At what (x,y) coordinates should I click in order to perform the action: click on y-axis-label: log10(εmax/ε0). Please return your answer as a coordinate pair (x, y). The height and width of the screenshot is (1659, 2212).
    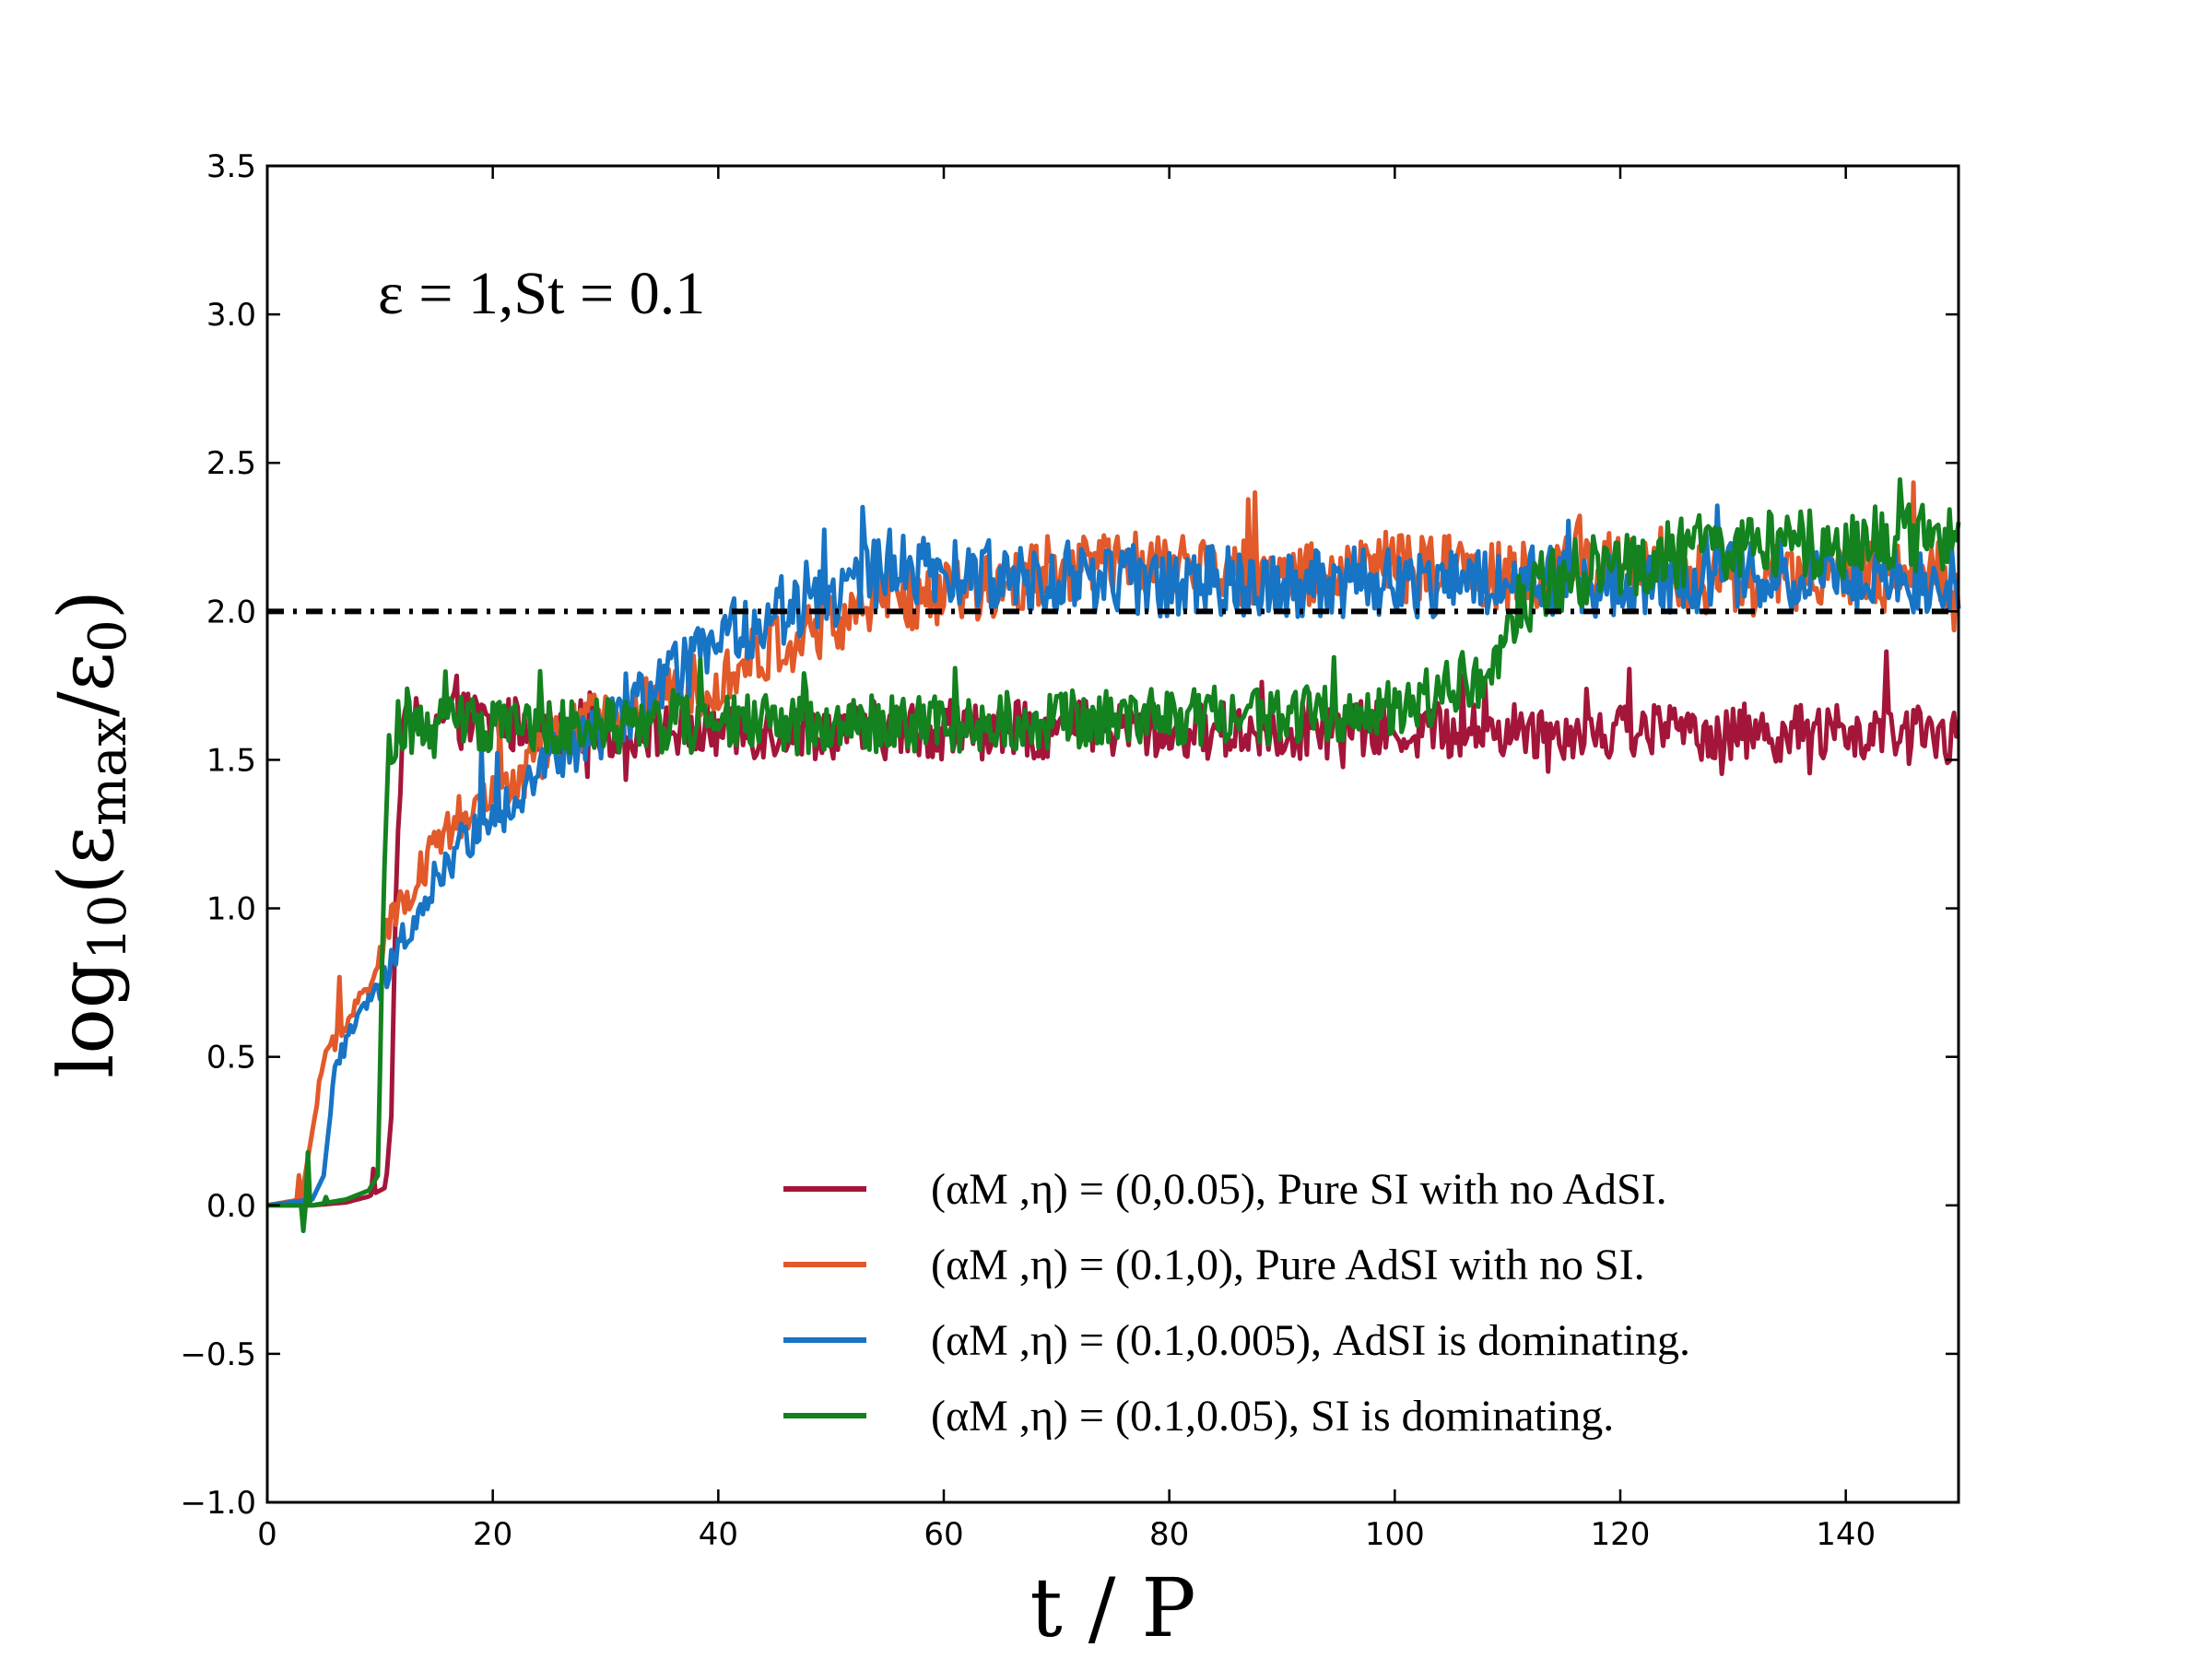
    Looking at the image, I should click on (90, 834).